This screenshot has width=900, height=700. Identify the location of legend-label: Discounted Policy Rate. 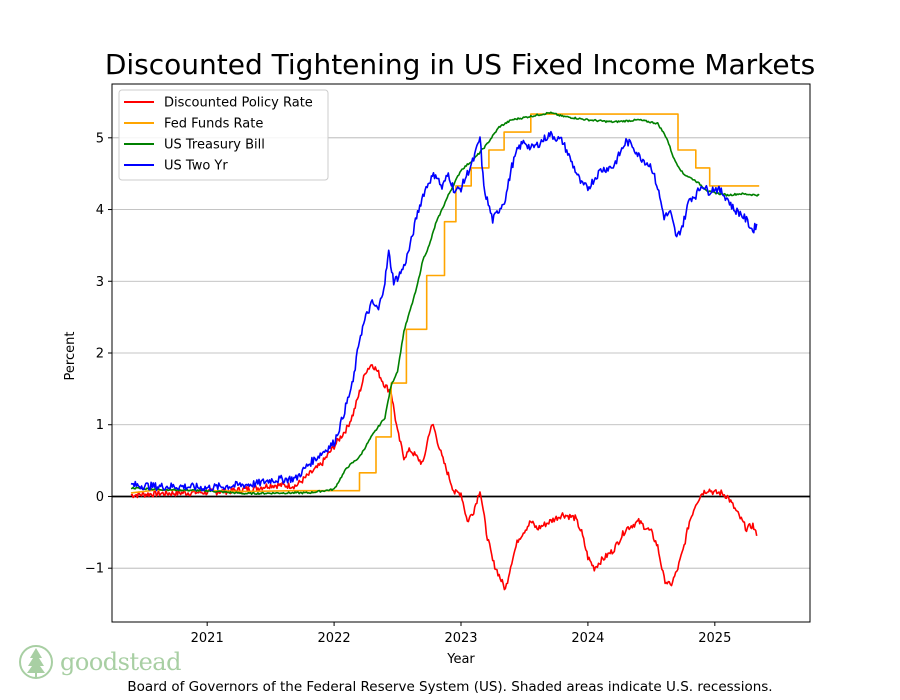
(238, 103).